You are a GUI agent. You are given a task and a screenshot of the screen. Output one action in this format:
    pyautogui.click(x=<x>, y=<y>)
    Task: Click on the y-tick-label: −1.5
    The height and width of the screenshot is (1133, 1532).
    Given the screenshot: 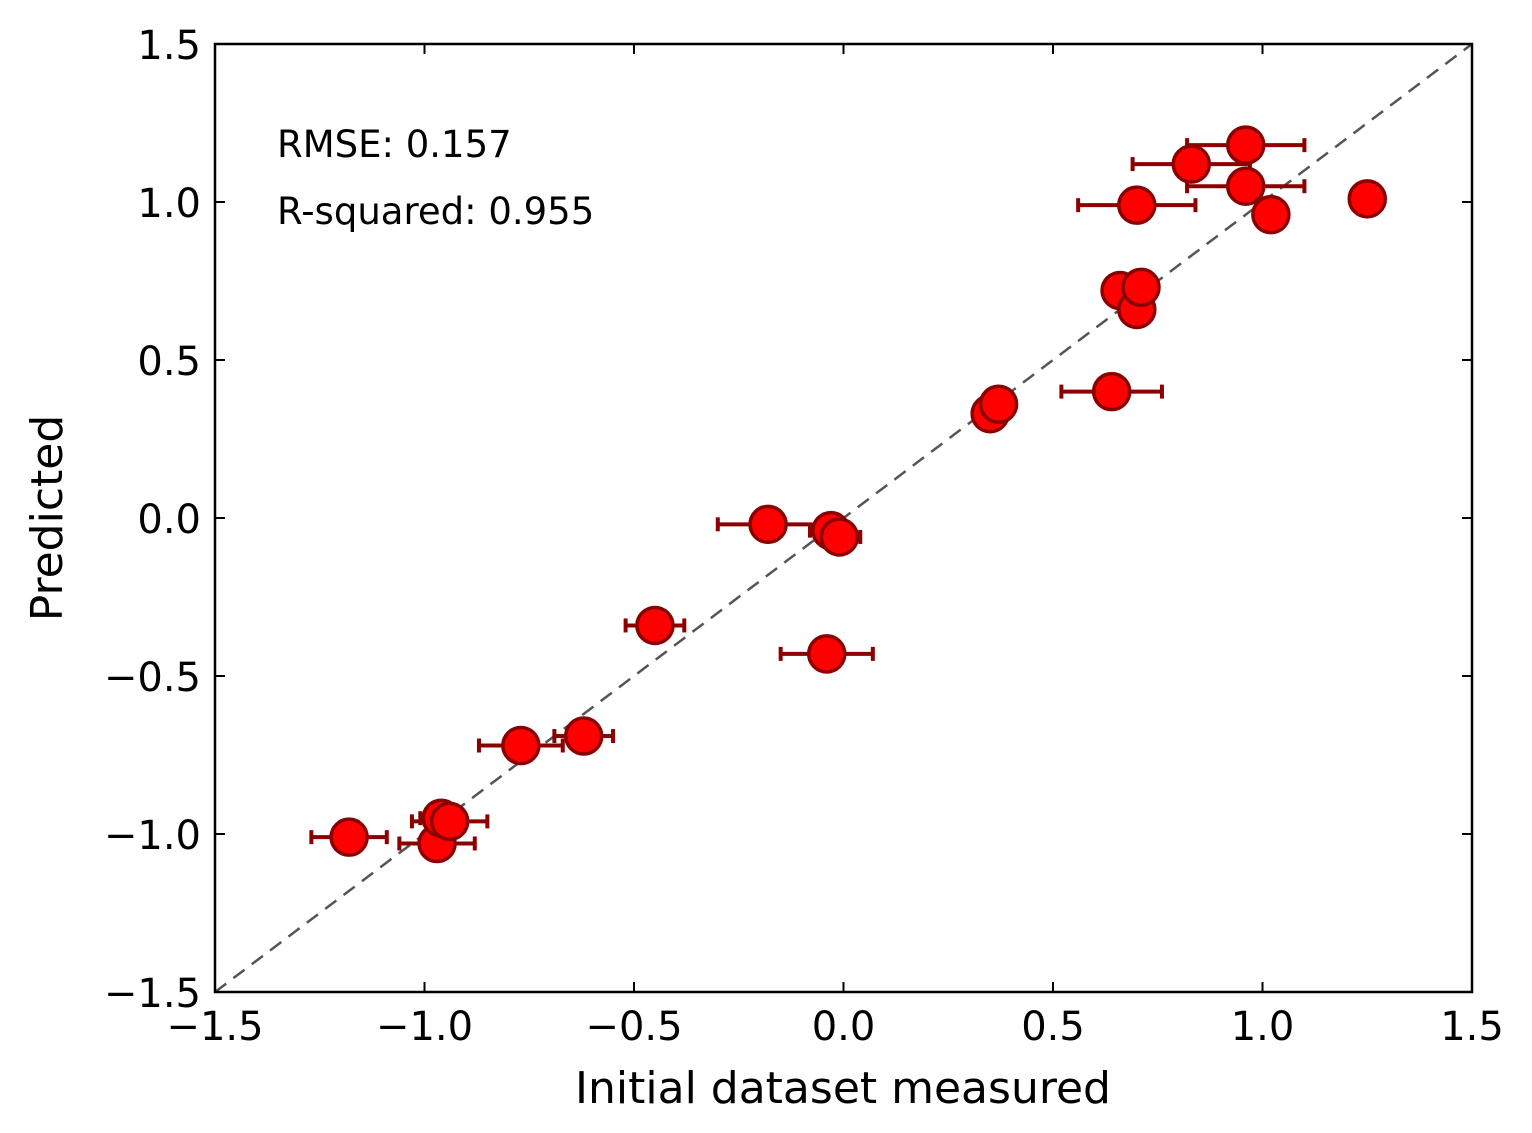 What is the action you would take?
    pyautogui.click(x=152, y=994)
    